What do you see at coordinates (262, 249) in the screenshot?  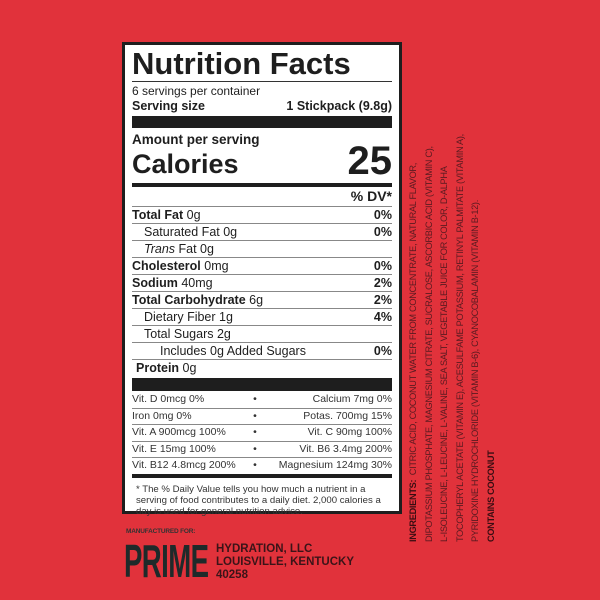 I see `nutrient-row: Trans Fat 0g` at bounding box center [262, 249].